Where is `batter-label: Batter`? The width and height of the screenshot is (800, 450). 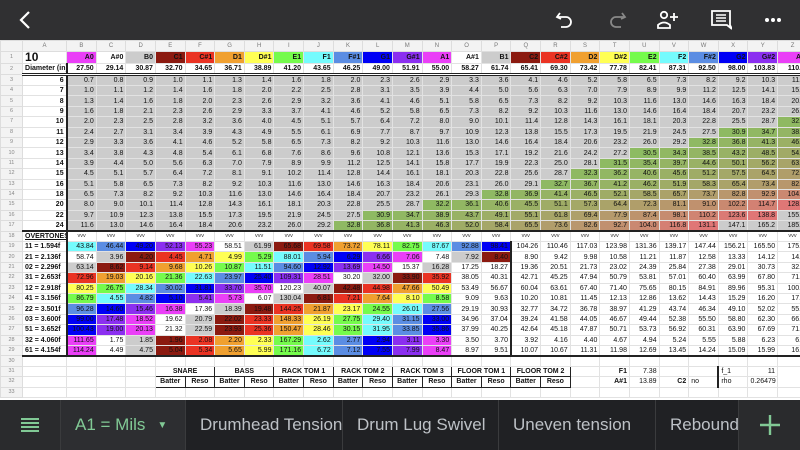 batter-label: Batter is located at coordinates (466, 382).